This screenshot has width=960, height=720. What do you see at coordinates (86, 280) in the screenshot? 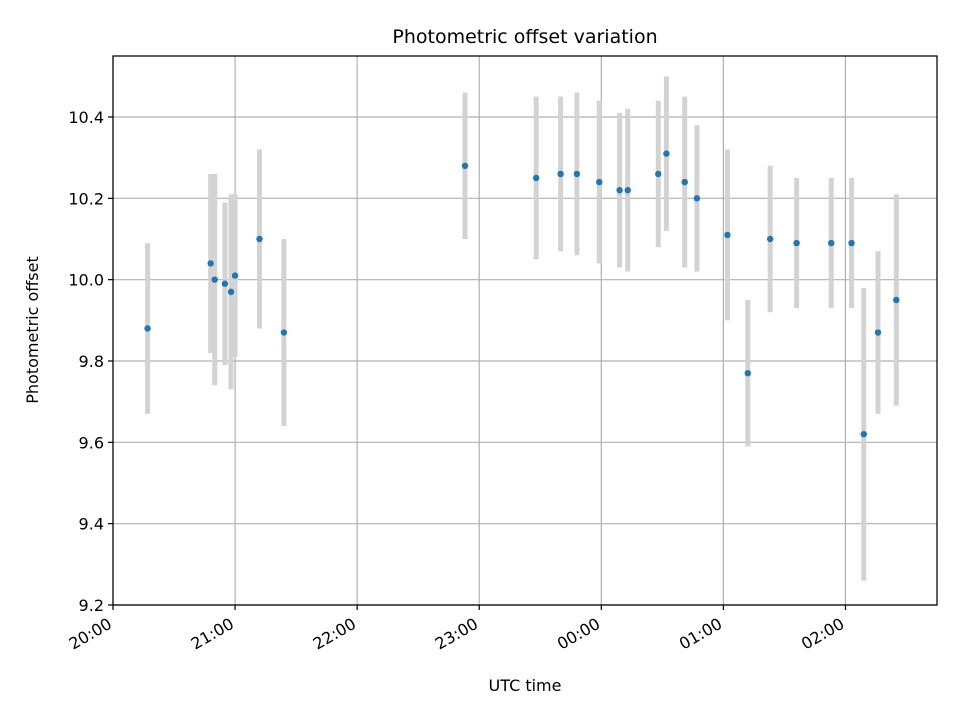
I see `y-tick-label: 10.0` at bounding box center [86, 280].